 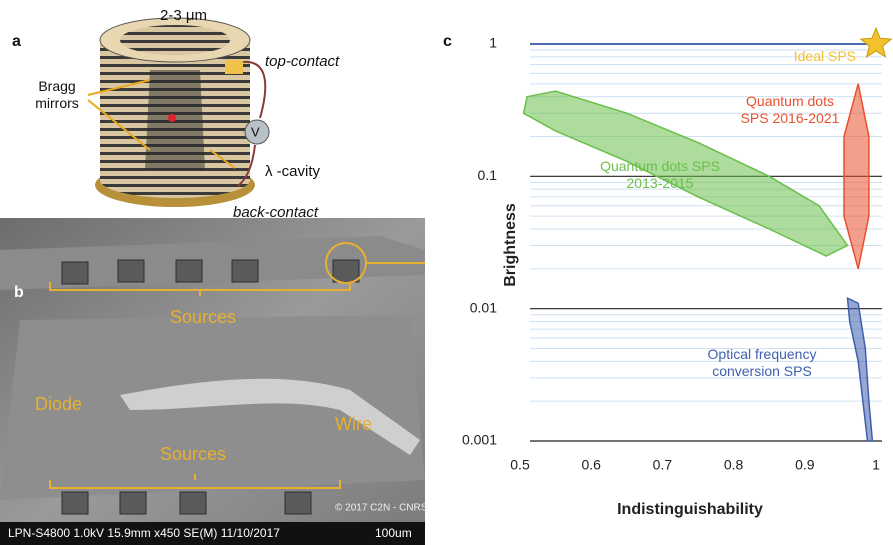 I want to click on diode-label: Diode, so click(x=58, y=404).